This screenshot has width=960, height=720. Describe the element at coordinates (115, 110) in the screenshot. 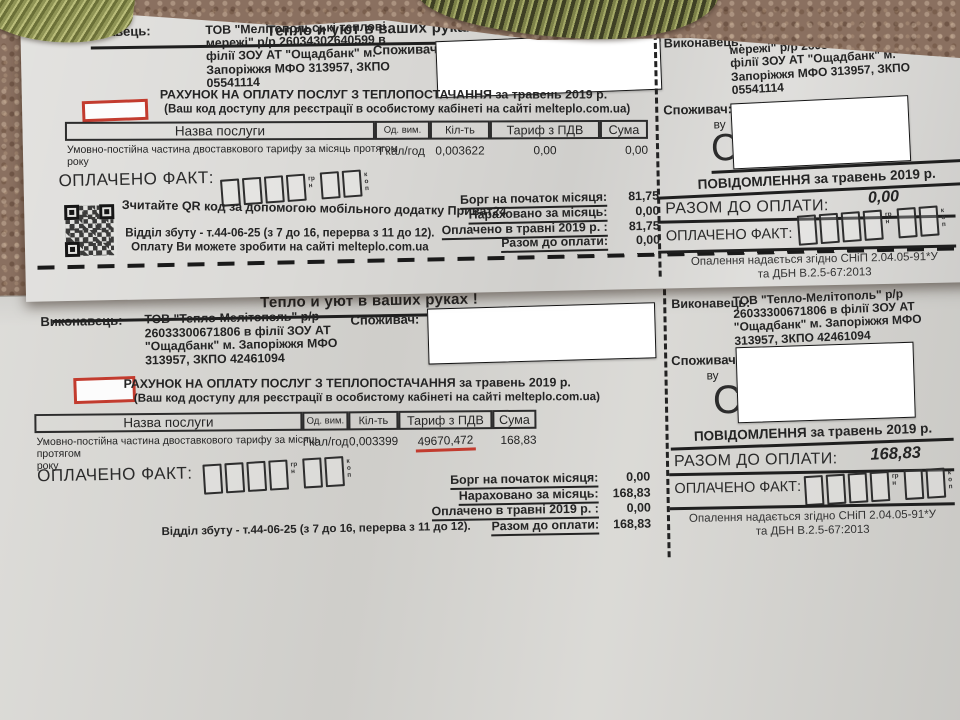

I see `access-code-redaction-box` at that location.